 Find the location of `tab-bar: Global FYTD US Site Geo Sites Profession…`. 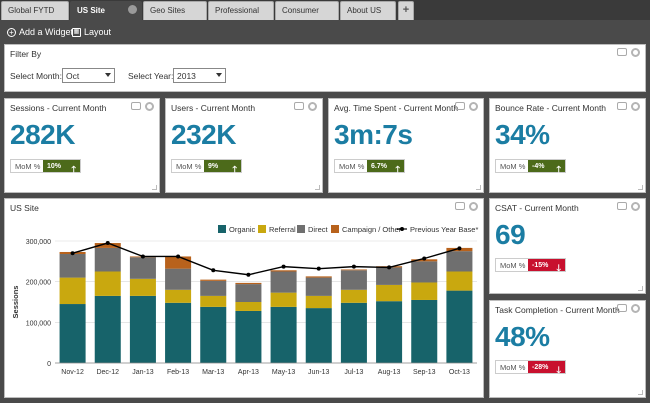

tab-bar: Global FYTD US Site Geo Sites Profession… is located at coordinates (325, 10).